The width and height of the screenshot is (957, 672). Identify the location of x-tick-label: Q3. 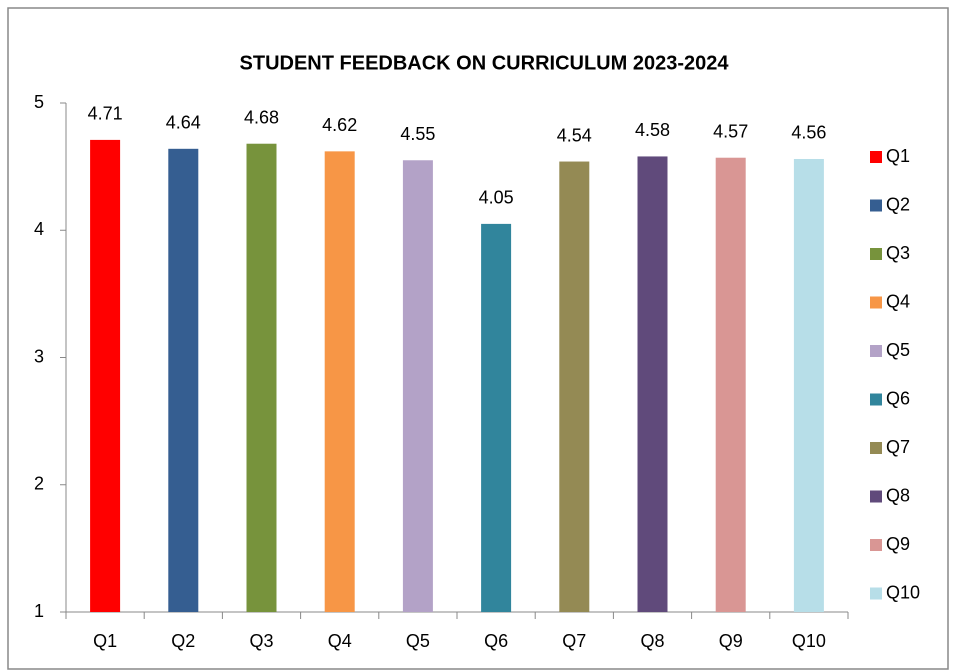
(261, 641).